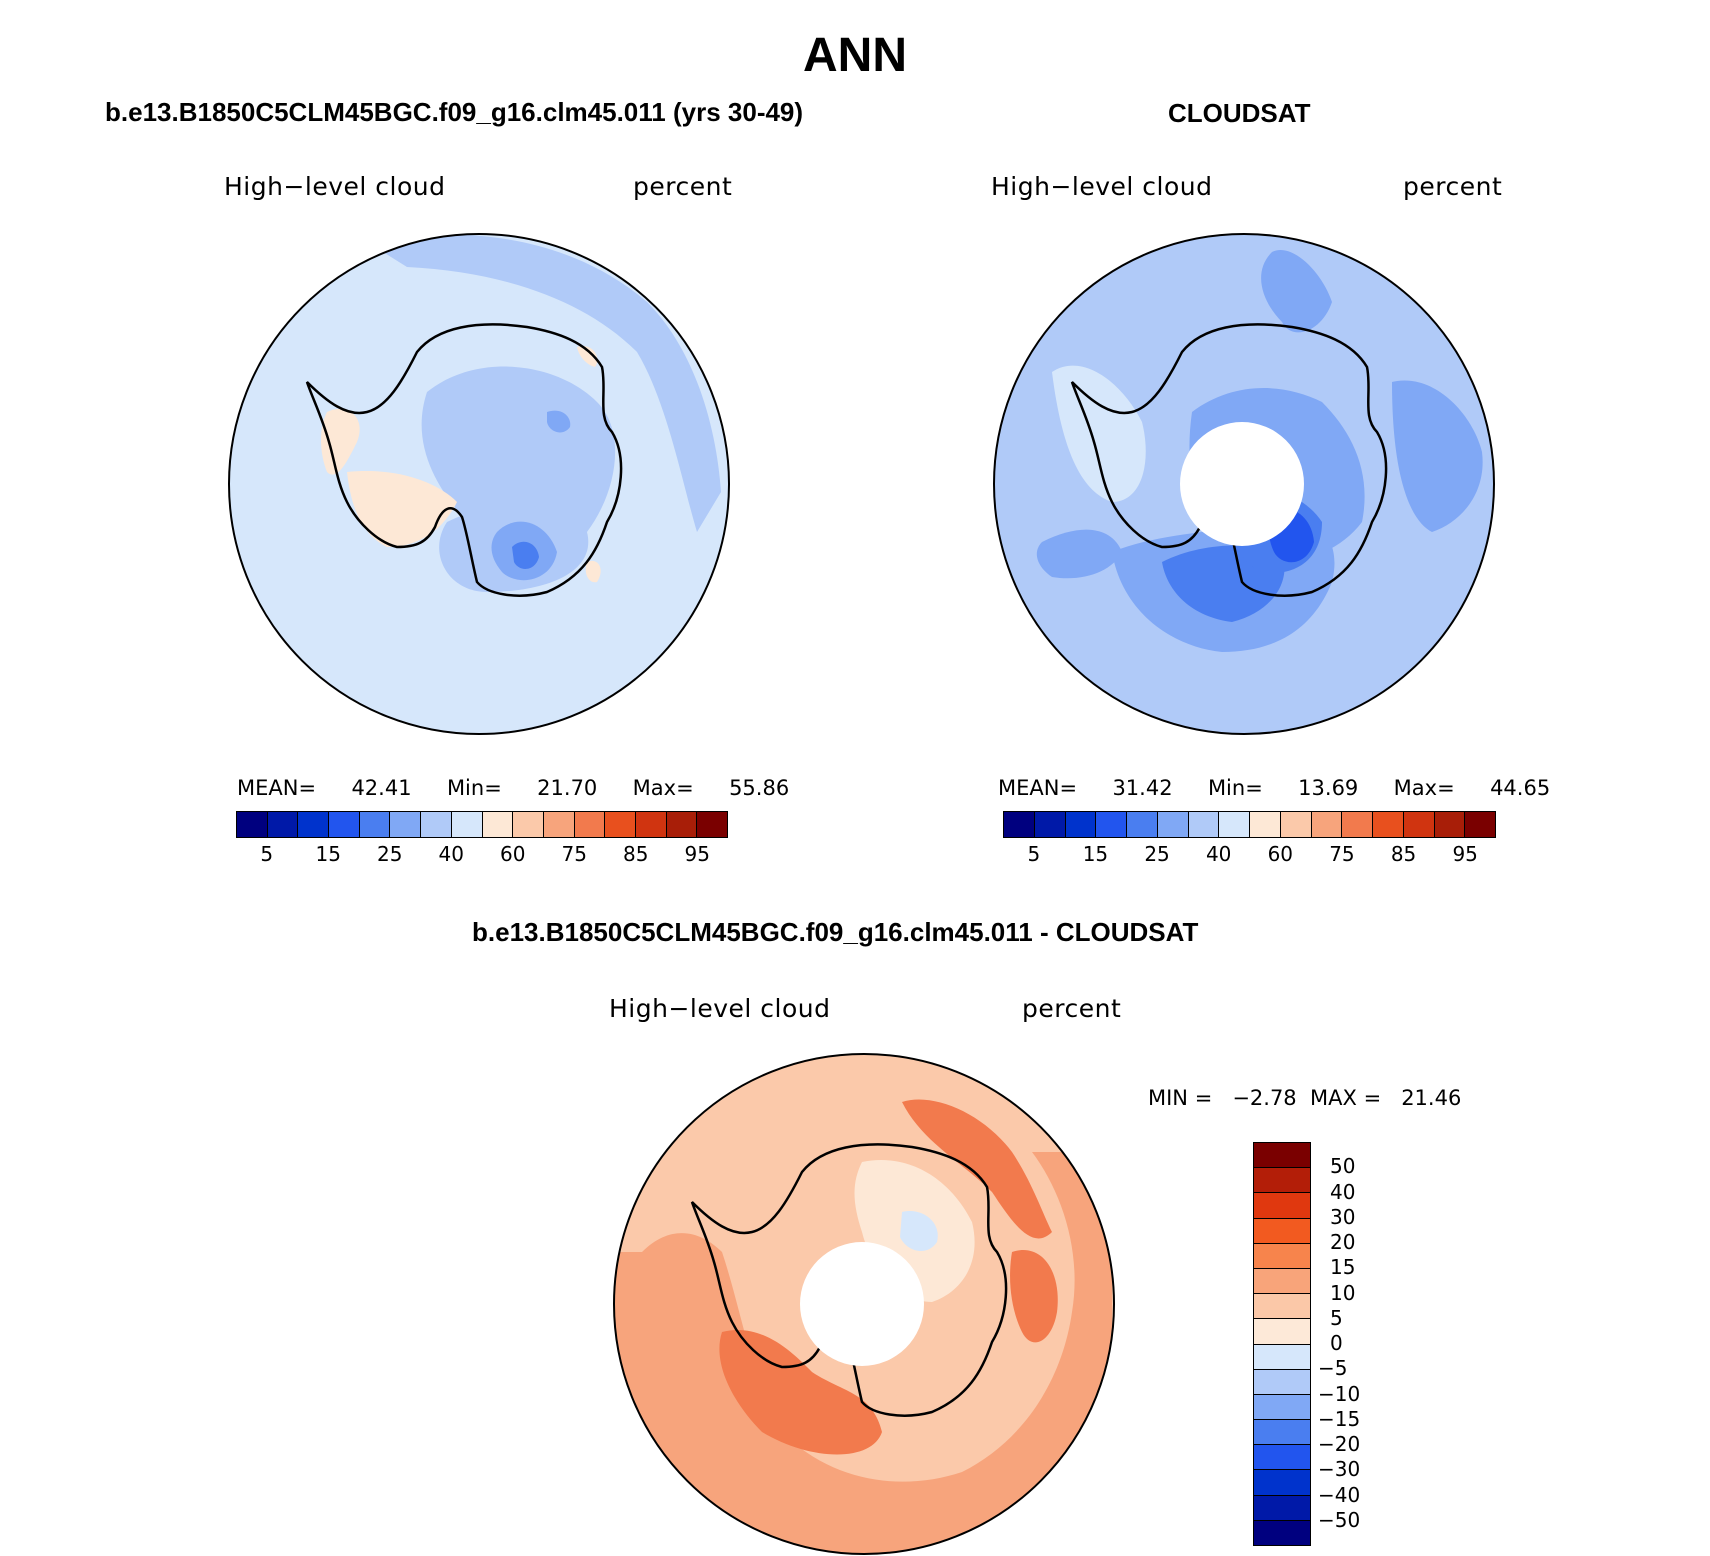 This screenshot has width=1710, height=1556. What do you see at coordinates (1339, 1444) in the screenshot?
I see `diff-colorbar-tick-label: −20` at bounding box center [1339, 1444].